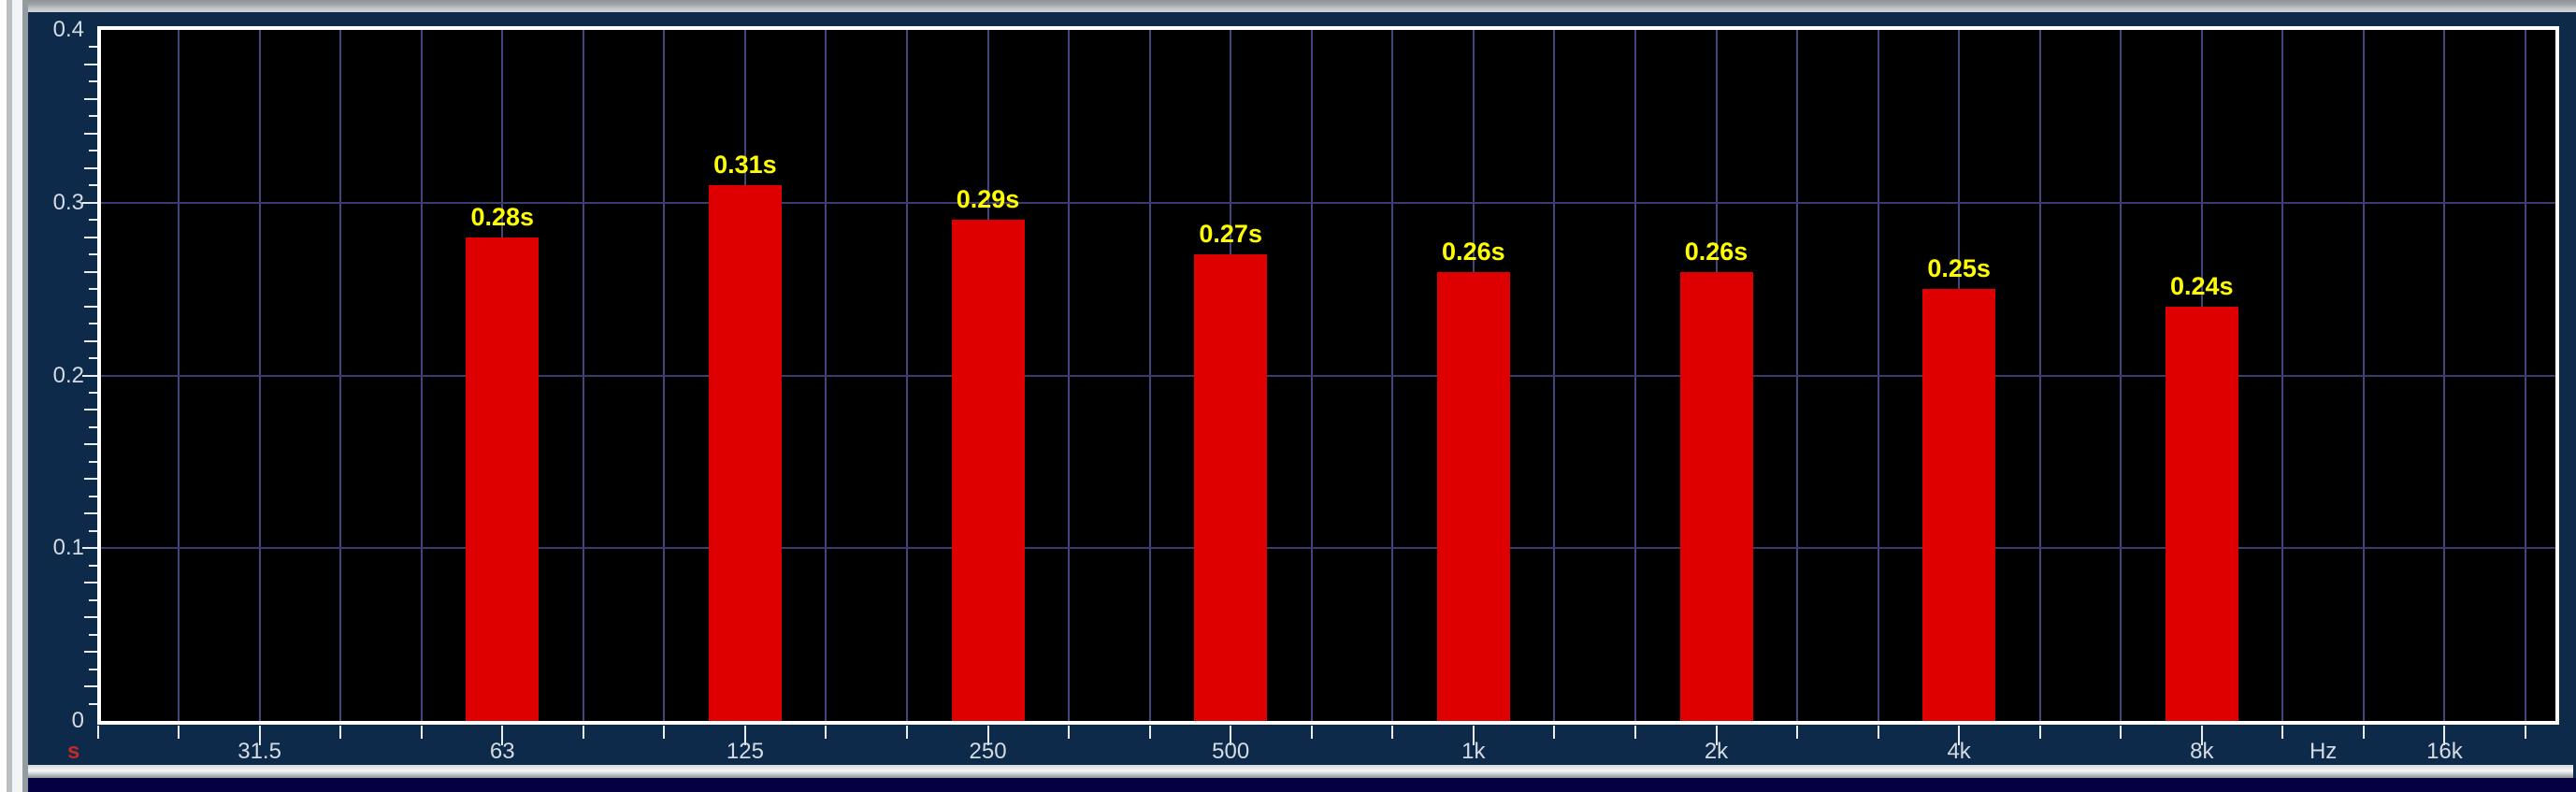 This screenshot has height=792, width=2576. Describe the element at coordinates (502, 751) in the screenshot. I see `x-axis-tick-label: 63` at that location.